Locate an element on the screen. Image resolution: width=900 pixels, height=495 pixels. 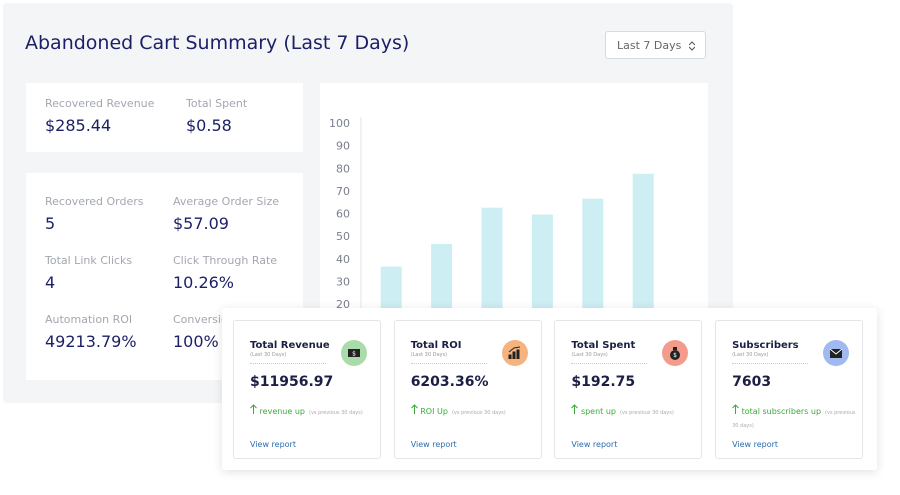
stat-label: Average Order Size is located at coordinates (226, 201).